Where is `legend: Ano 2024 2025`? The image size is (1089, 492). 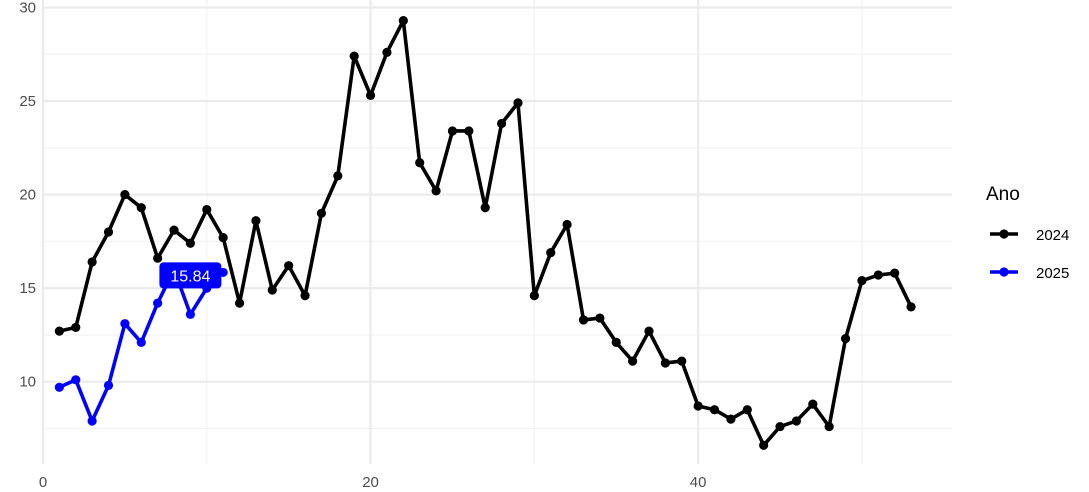 legend: Ano 2024 2025 is located at coordinates (1027, 233).